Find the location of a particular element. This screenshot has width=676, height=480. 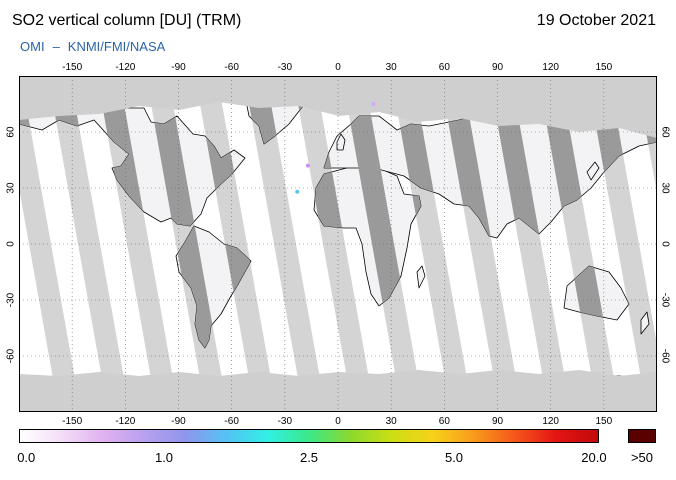

colorbar-label: 1.0 is located at coordinates (164, 457).